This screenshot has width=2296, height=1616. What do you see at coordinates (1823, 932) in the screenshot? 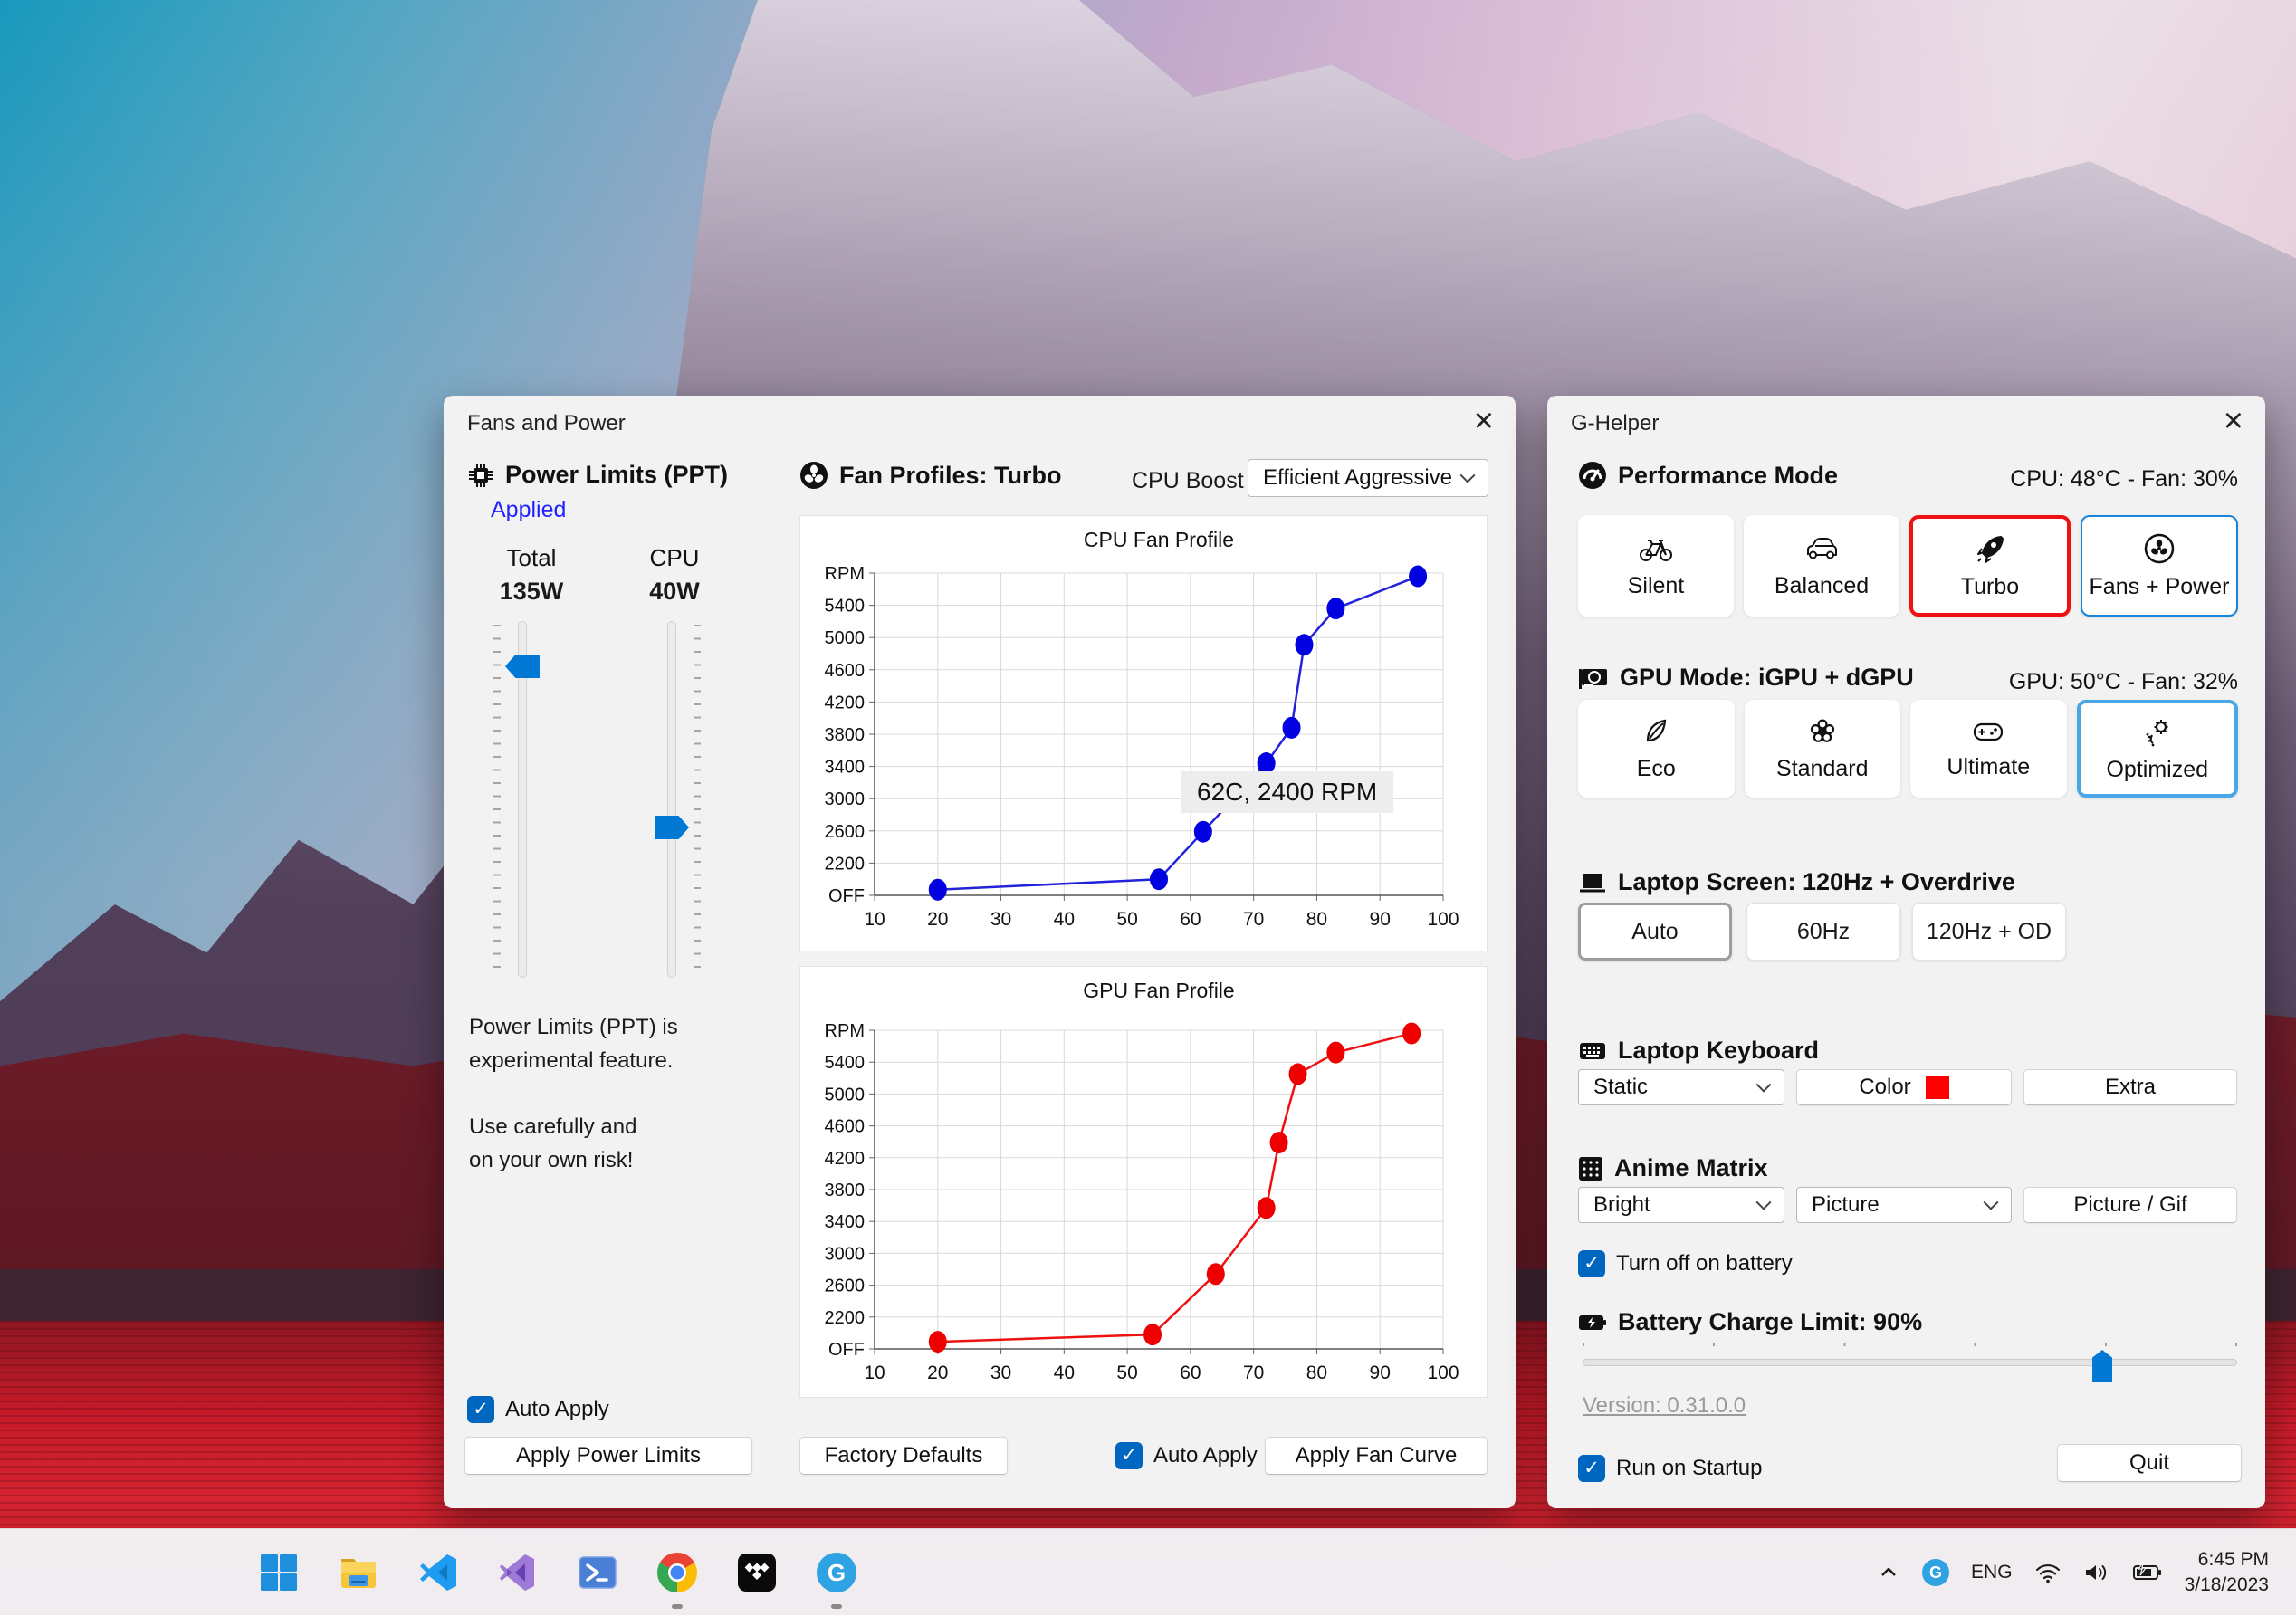
I see `screen-button-60hz: 60Hz` at bounding box center [1823, 932].